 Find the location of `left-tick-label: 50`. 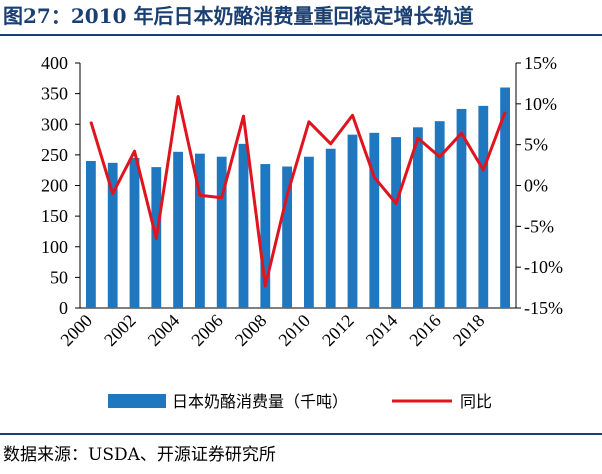

left-tick-label: 50 is located at coordinates (59, 277).